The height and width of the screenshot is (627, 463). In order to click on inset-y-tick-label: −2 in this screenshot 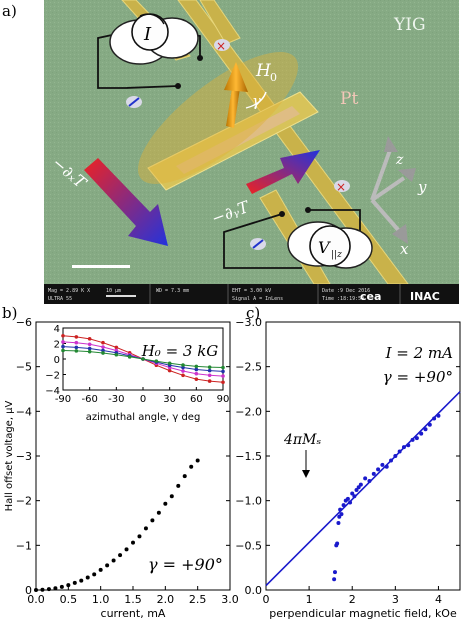, I will do `click(52, 376)`.